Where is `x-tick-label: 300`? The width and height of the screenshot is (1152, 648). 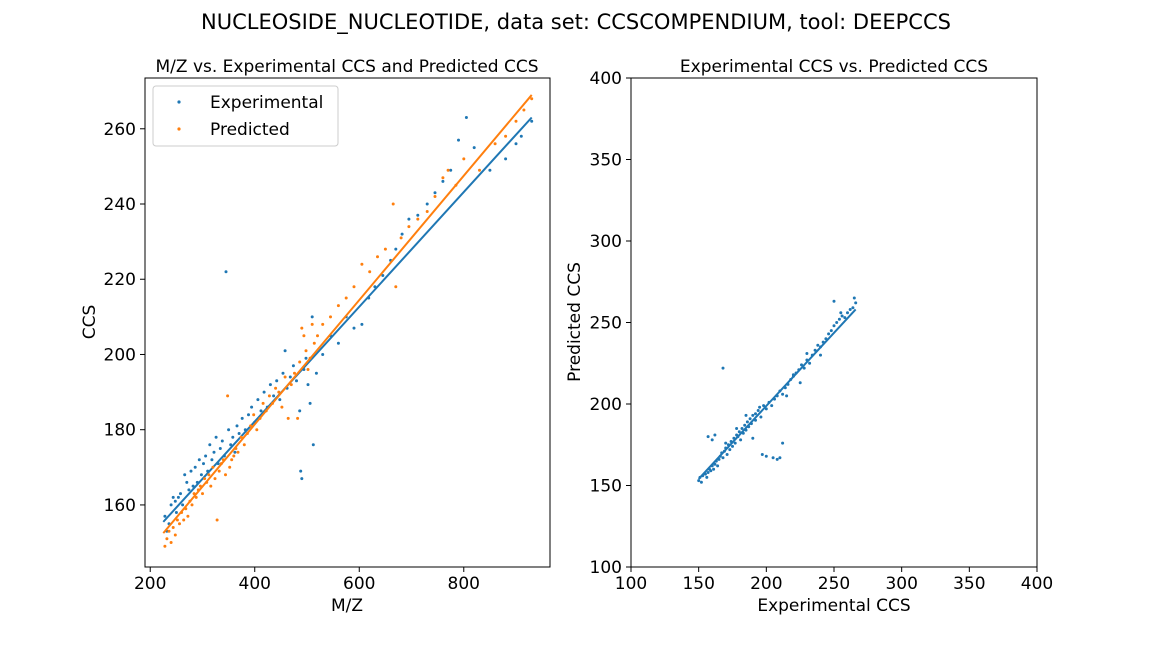
x-tick-label: 300 is located at coordinates (901, 584).